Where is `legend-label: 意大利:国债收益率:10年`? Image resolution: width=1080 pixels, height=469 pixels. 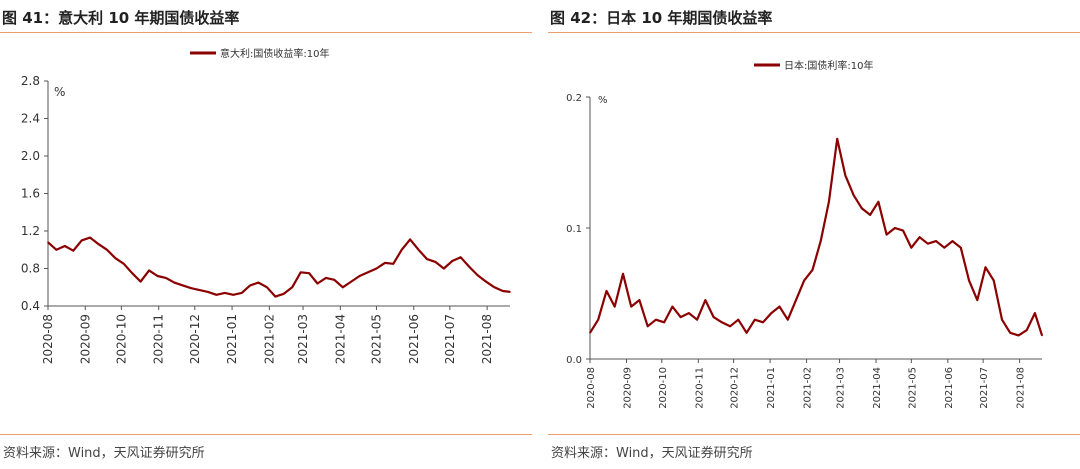
legend-label: 意大利:国债收益率:10年 is located at coordinates (274, 53).